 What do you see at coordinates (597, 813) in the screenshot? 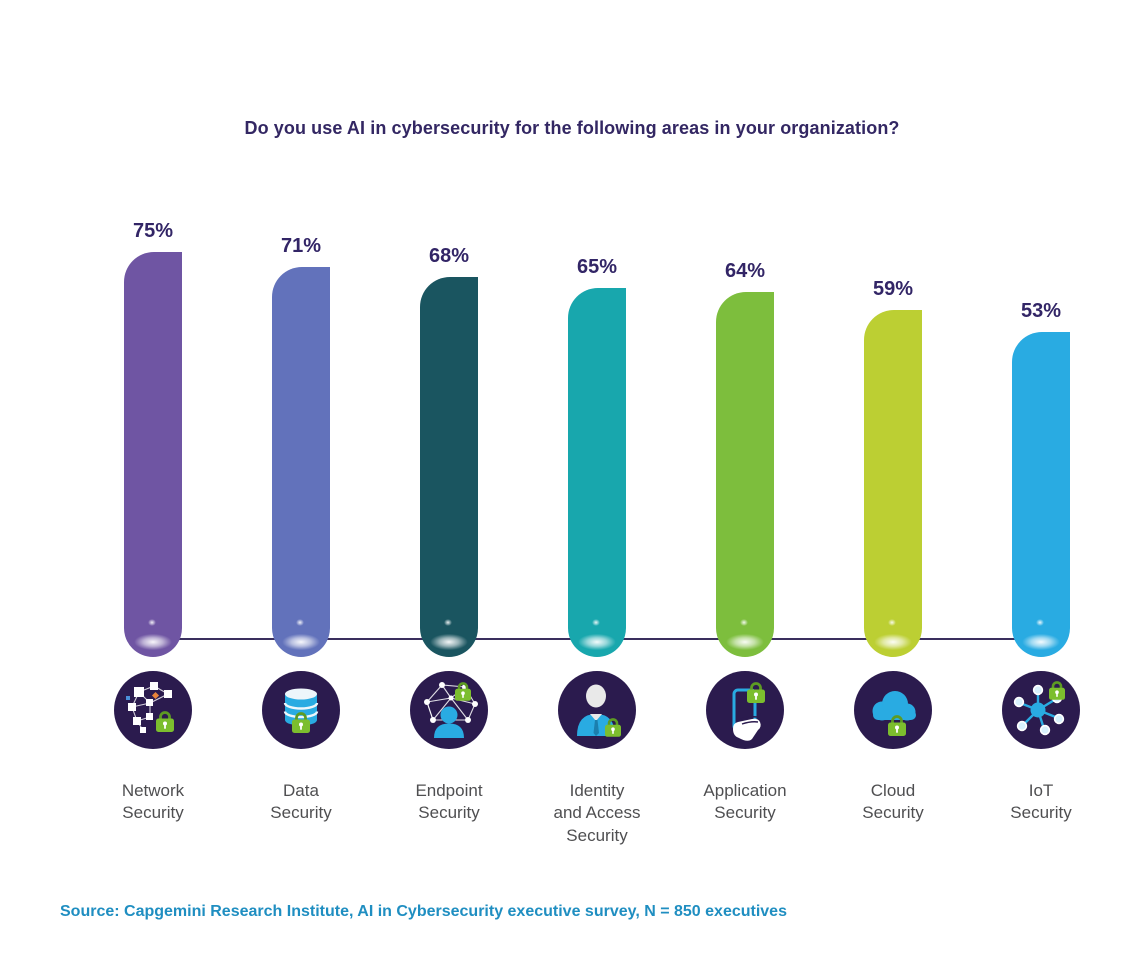
I see `category-label: Identity and Access Security` at bounding box center [597, 813].